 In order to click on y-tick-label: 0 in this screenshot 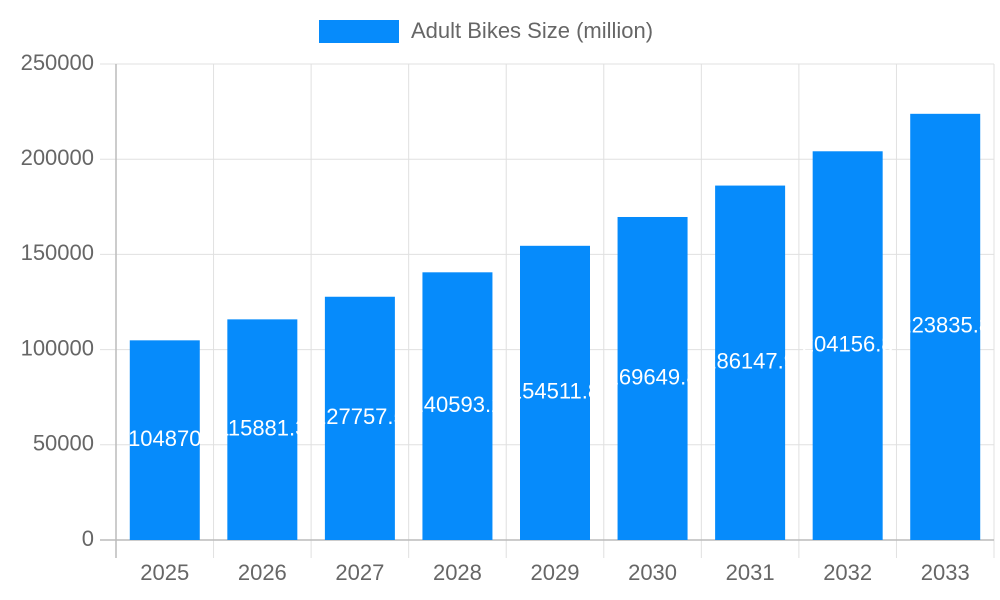, I will do `click(88, 538)`.